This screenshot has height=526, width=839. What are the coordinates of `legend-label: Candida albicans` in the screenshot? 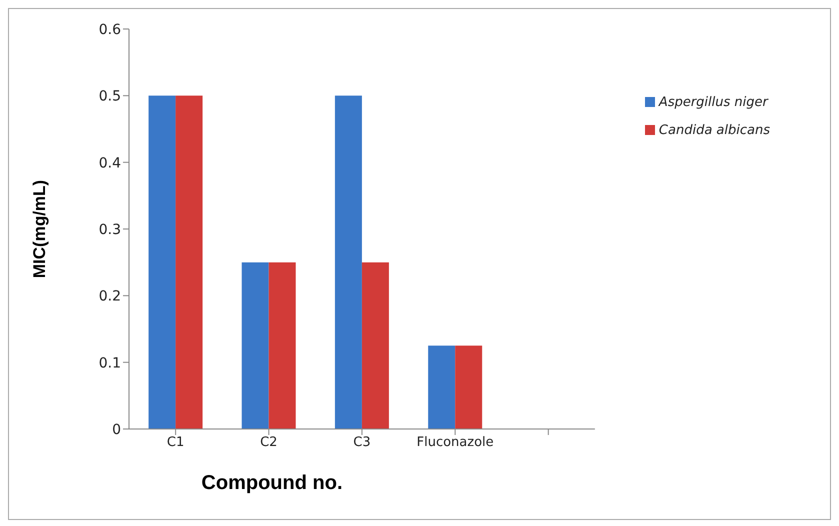 It's located at (714, 130).